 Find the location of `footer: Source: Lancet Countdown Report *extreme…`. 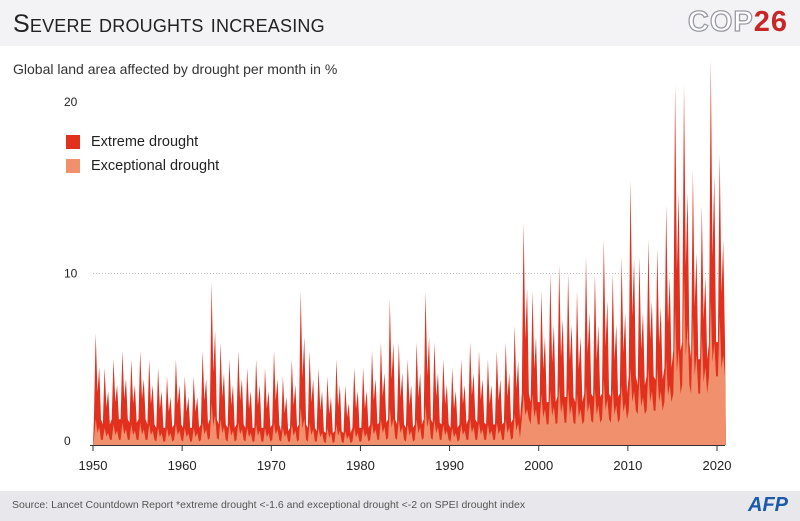

footer: Source: Lancet Countdown Report *extreme… is located at coordinates (400, 506).